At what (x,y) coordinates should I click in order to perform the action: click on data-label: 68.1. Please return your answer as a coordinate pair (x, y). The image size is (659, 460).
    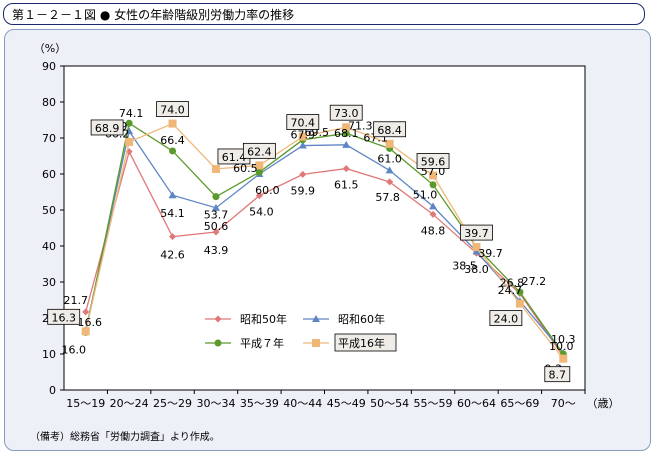
    Looking at the image, I should click on (346, 133).